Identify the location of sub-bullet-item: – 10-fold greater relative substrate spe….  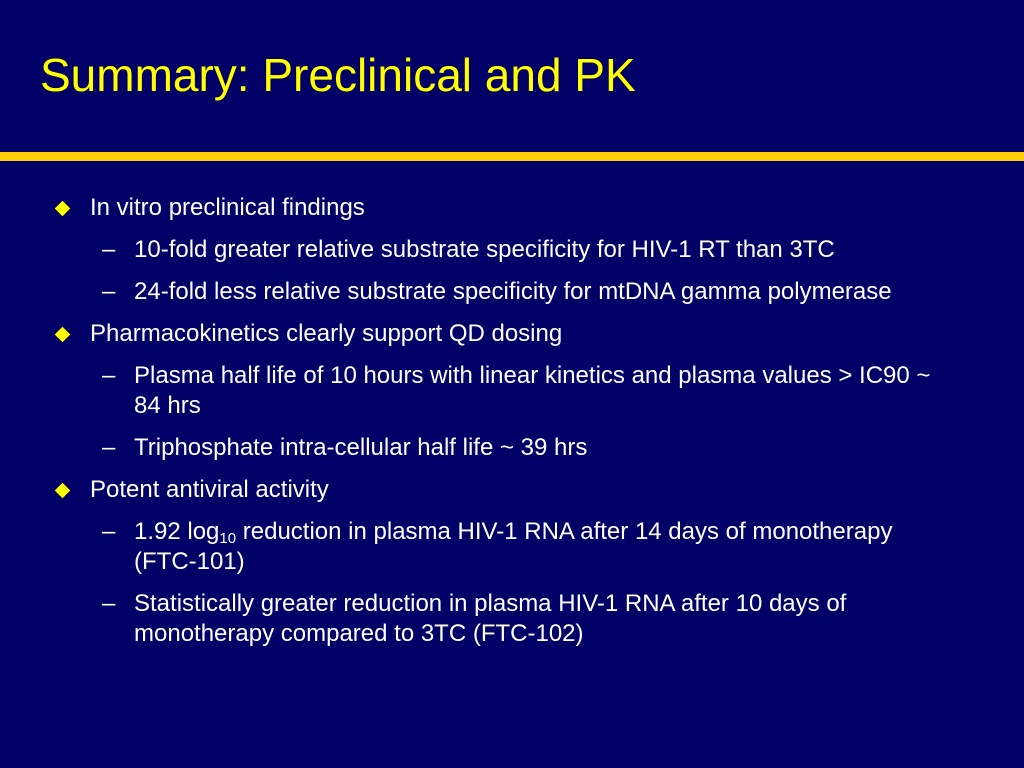
(512, 250).